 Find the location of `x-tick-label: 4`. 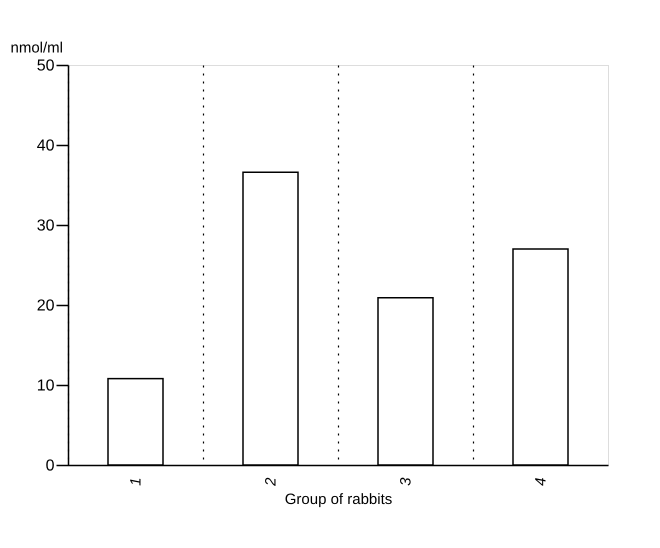

x-tick-label: 4 is located at coordinates (541, 482).